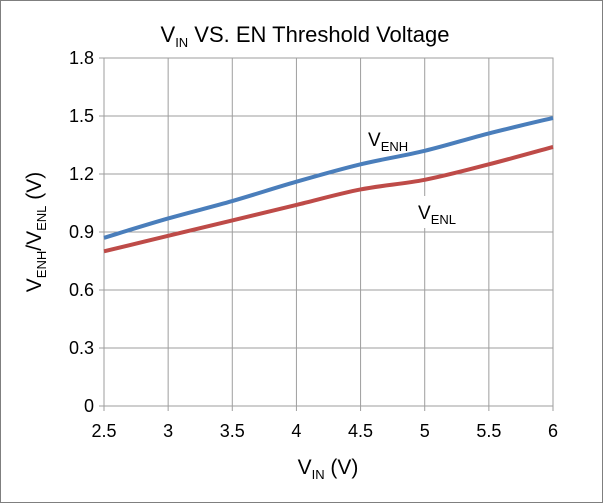  Describe the element at coordinates (488, 431) in the screenshot. I see `x-tick-label: 5.5` at that location.